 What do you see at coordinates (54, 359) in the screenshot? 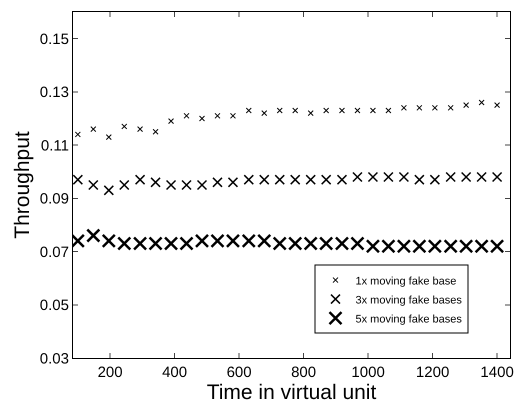
I see `y-tick-label: 0.03` at bounding box center [54, 359].